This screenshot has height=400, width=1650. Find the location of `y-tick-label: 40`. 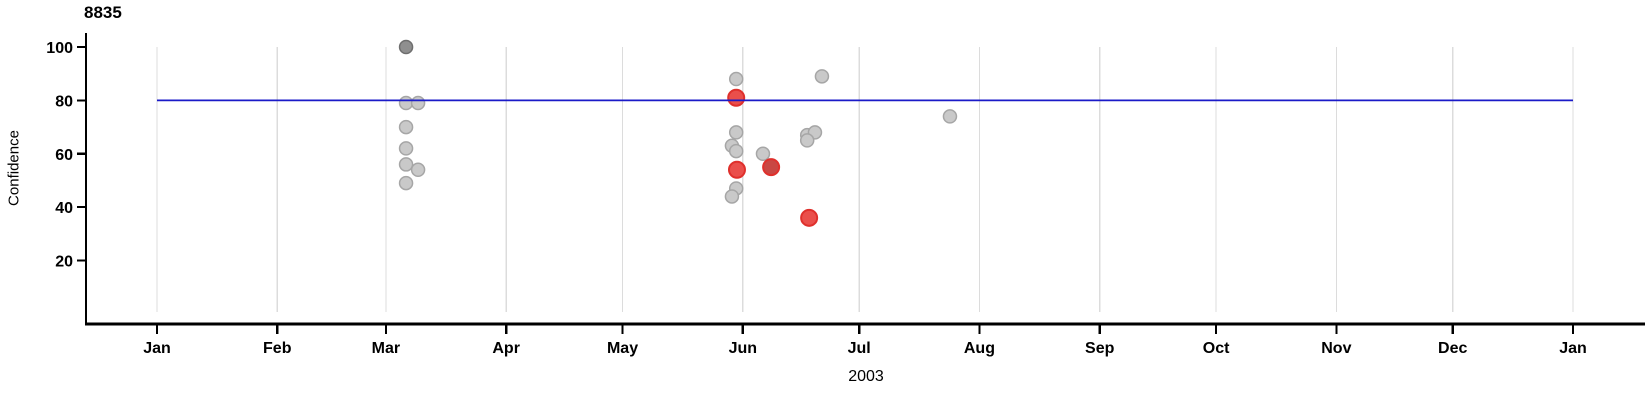

y-tick-label: 40 is located at coordinates (64, 208).